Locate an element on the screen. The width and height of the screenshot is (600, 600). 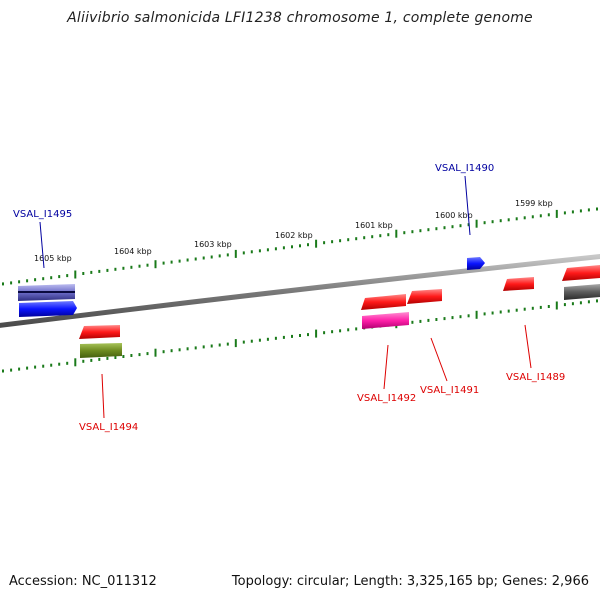
gene-label-vsal-i1495: VSAL_I1495 is located at coordinates (42, 214).